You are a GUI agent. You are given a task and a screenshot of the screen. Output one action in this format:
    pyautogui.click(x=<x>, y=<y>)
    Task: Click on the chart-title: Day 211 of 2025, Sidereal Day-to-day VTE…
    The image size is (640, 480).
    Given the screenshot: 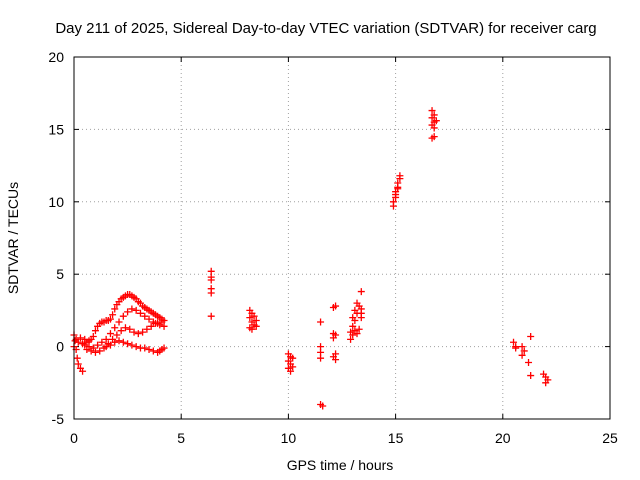 What is the action you would take?
    pyautogui.click(x=325, y=28)
    